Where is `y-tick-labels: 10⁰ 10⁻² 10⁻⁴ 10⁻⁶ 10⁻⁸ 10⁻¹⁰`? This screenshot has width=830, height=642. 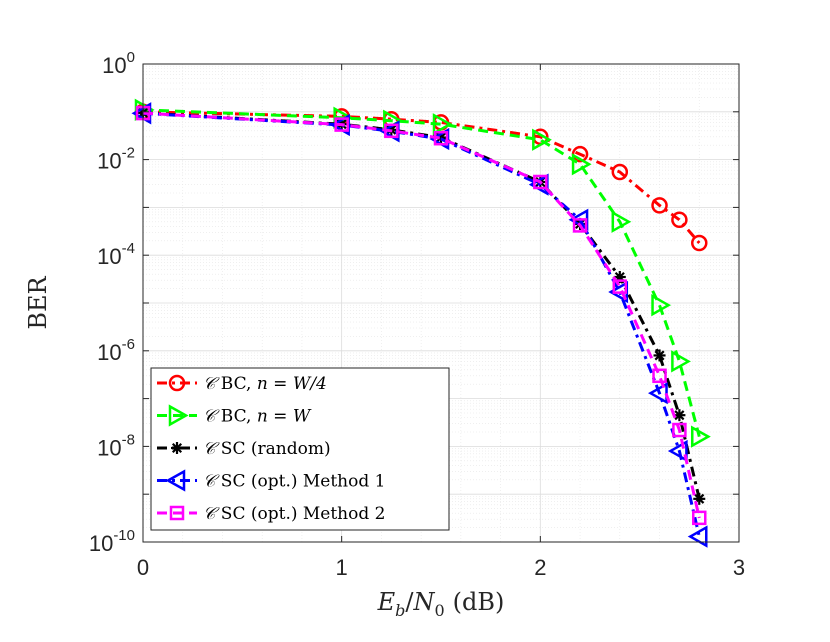 y-tick-labels: 10⁰ 10⁻² 10⁻⁴ 10⁻⁶ 10⁻⁸ 10⁻¹⁰ is located at coordinates (112, 302).